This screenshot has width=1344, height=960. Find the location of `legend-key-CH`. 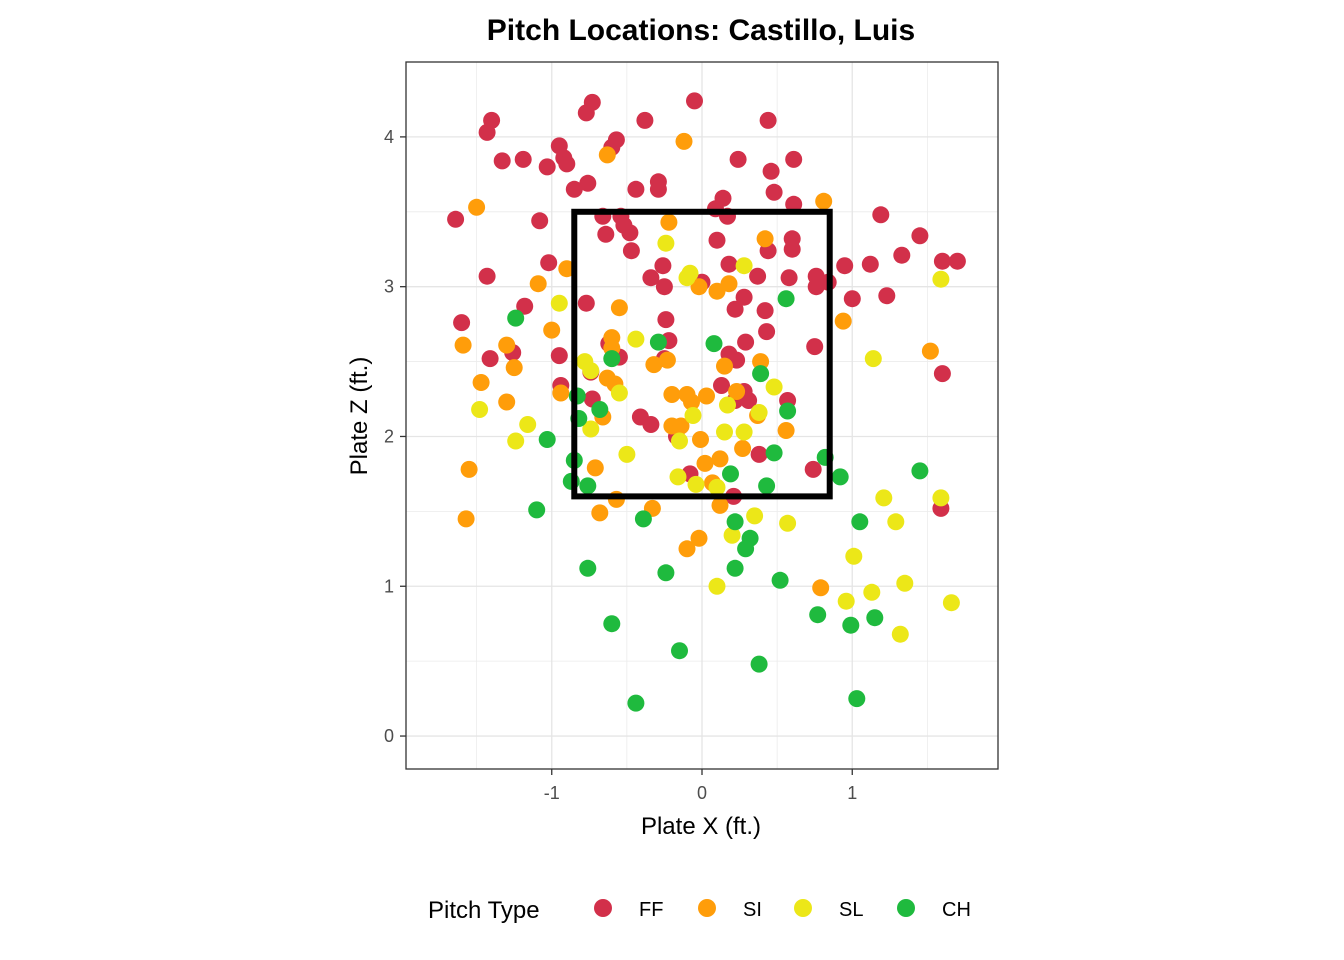

legend-key-CH is located at coordinates (906, 908).